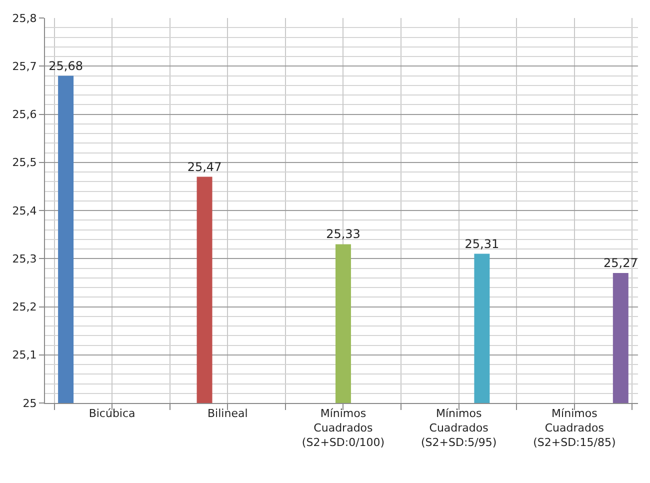 The height and width of the screenshot is (483, 650). What do you see at coordinates (620, 263) in the screenshot?
I see `data-label: 25,27` at bounding box center [620, 263].